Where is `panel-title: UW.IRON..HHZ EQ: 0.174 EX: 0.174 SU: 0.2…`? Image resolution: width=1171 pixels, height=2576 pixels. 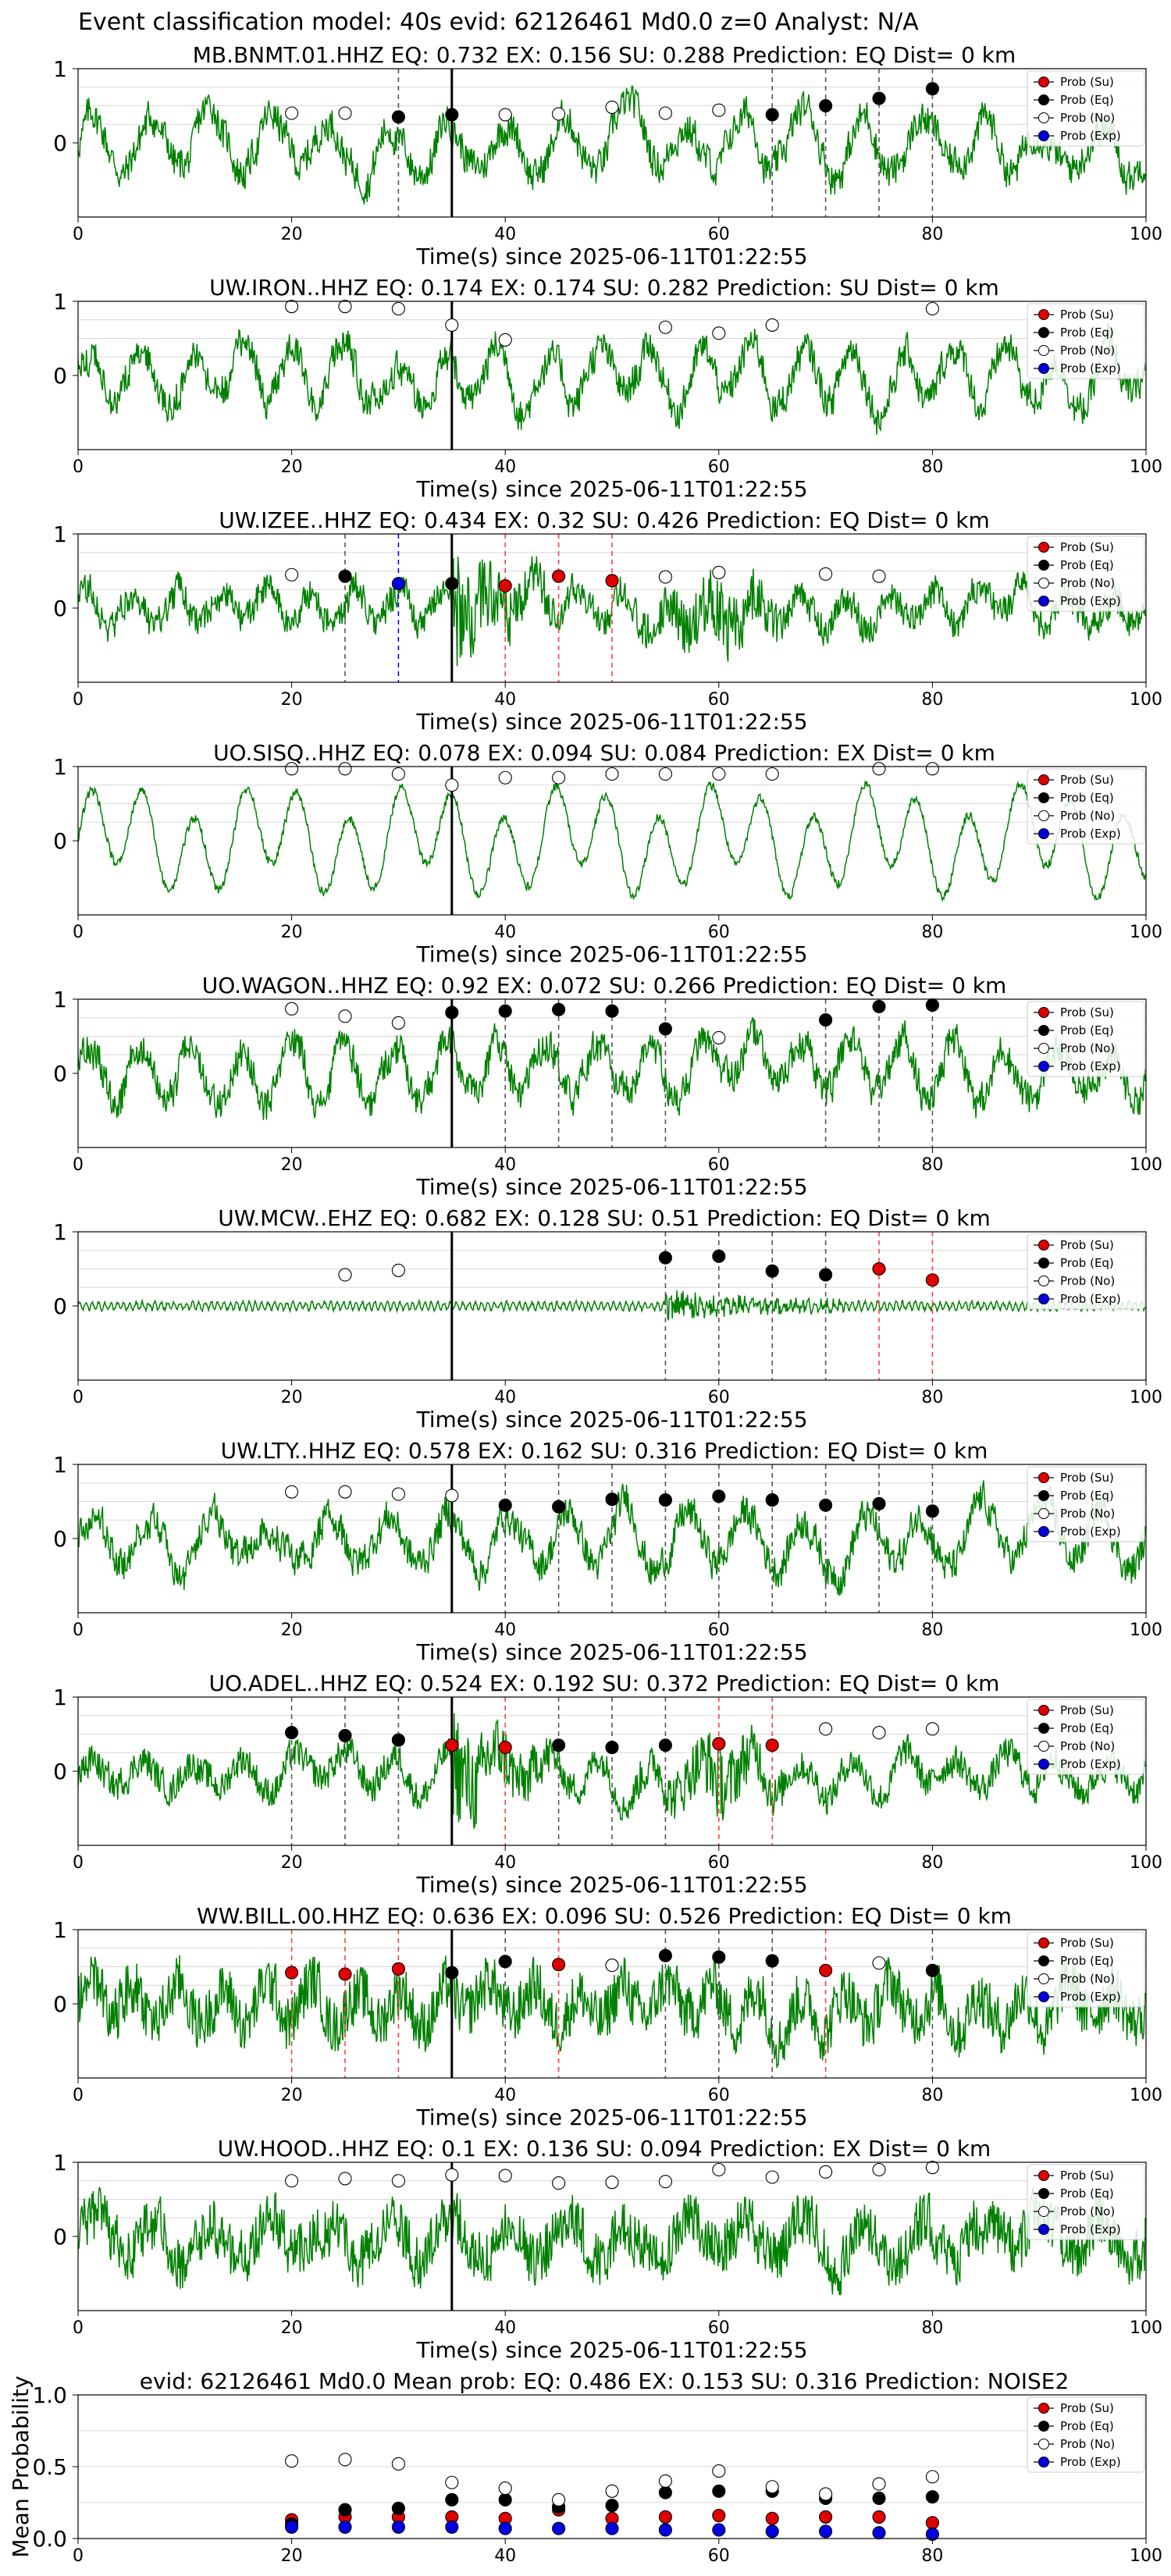
panel-title: UW.IRON..HHZ EQ: 0.174 EX: 0.174 SU: 0.2… is located at coordinates (604, 288).